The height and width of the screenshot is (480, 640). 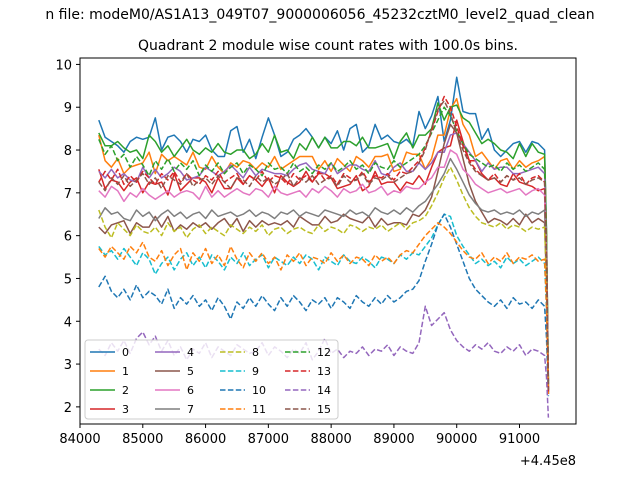 I want to click on y-tick-label: 7, so click(x=68, y=194).